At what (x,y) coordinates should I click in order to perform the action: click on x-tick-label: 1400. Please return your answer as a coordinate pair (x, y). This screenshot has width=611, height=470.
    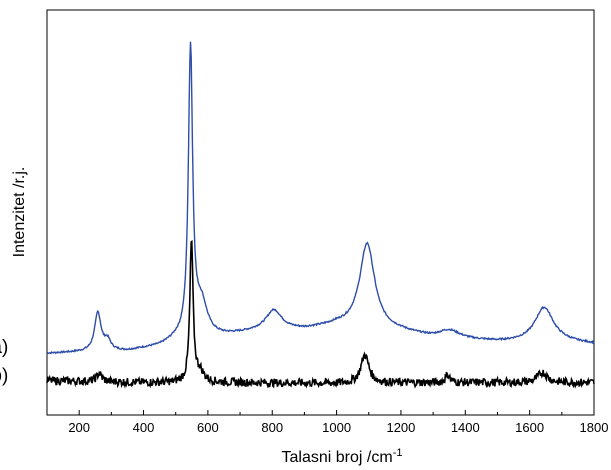
    Looking at the image, I should click on (465, 427).